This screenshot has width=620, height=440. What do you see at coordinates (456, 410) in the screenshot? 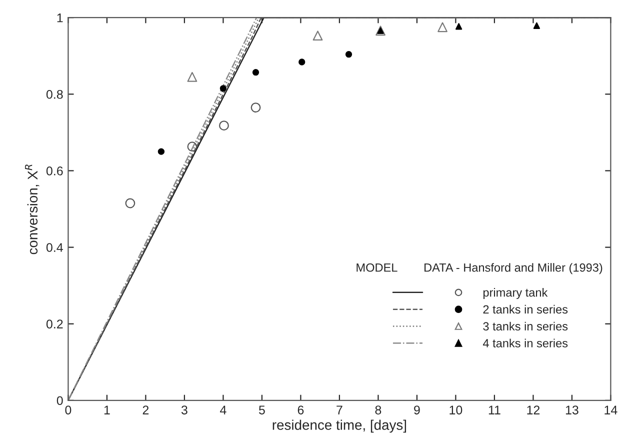
I see `x-tick-label: 10` at bounding box center [456, 410].